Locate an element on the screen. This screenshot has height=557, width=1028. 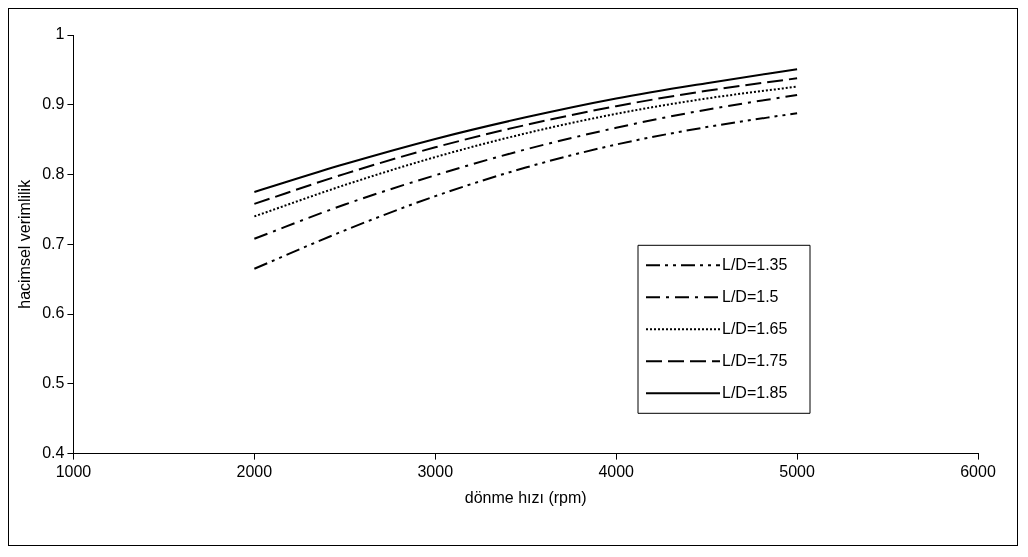
legend-label: L/D=1.65 is located at coordinates (755, 328).